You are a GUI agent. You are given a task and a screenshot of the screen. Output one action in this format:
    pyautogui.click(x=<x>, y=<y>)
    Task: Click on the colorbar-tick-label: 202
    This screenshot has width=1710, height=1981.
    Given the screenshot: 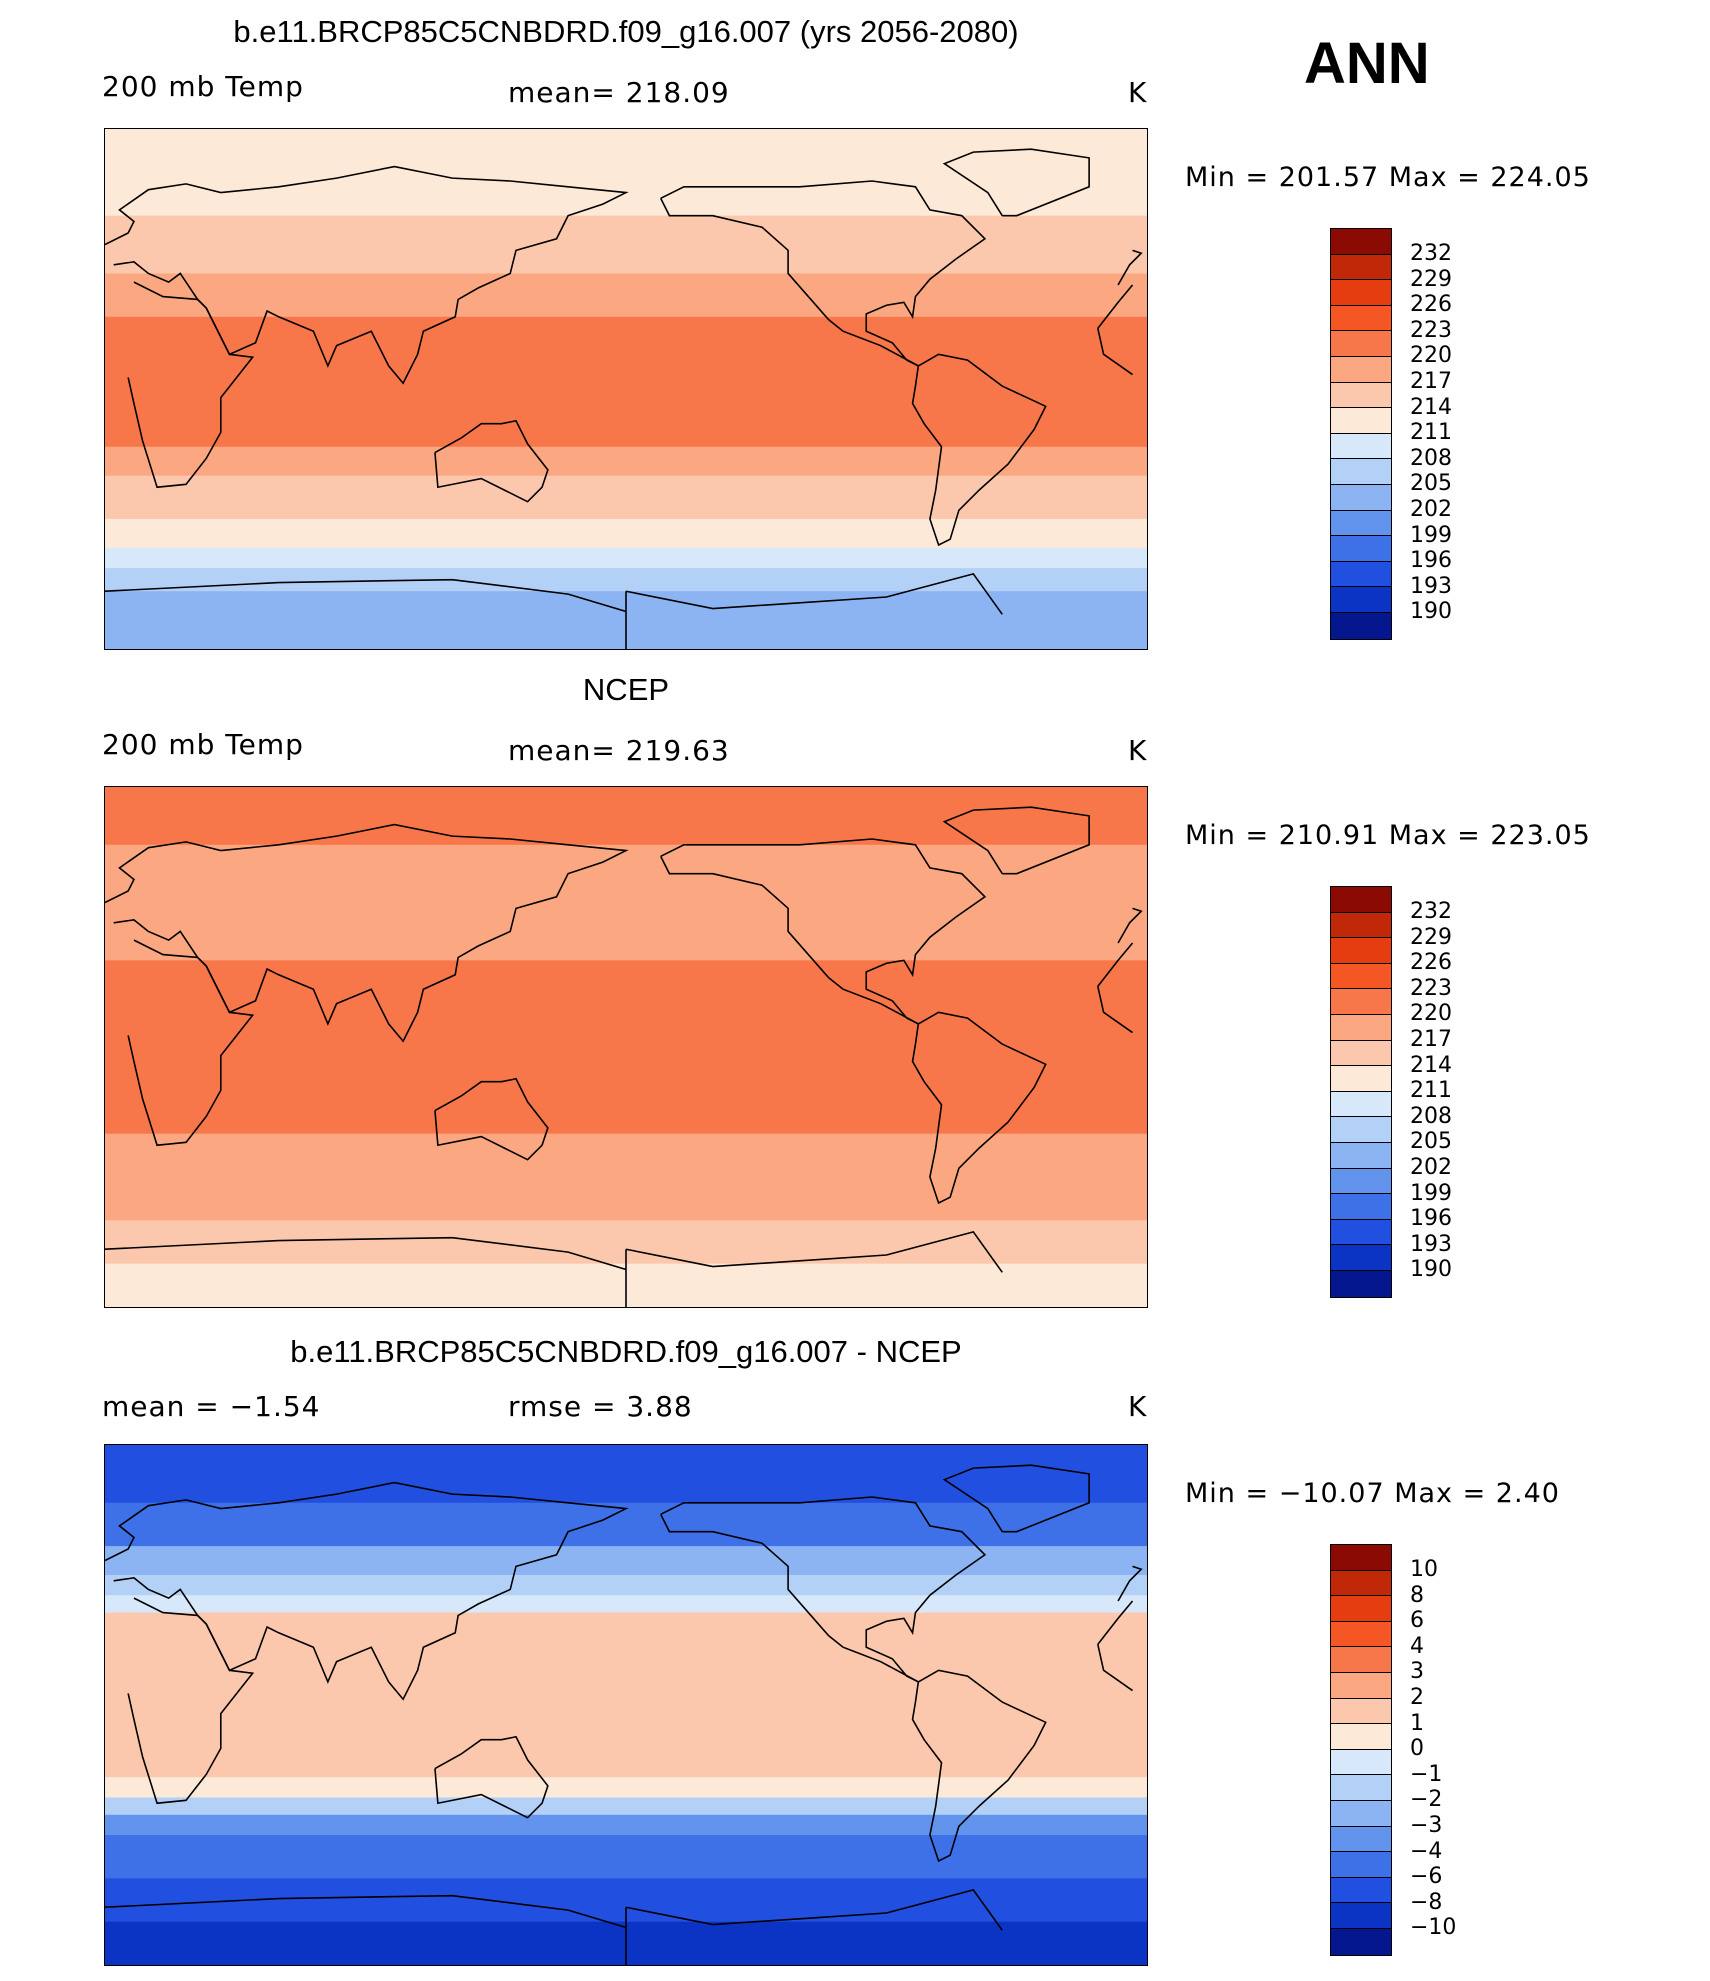 What is the action you would take?
    pyautogui.click(x=1431, y=509)
    